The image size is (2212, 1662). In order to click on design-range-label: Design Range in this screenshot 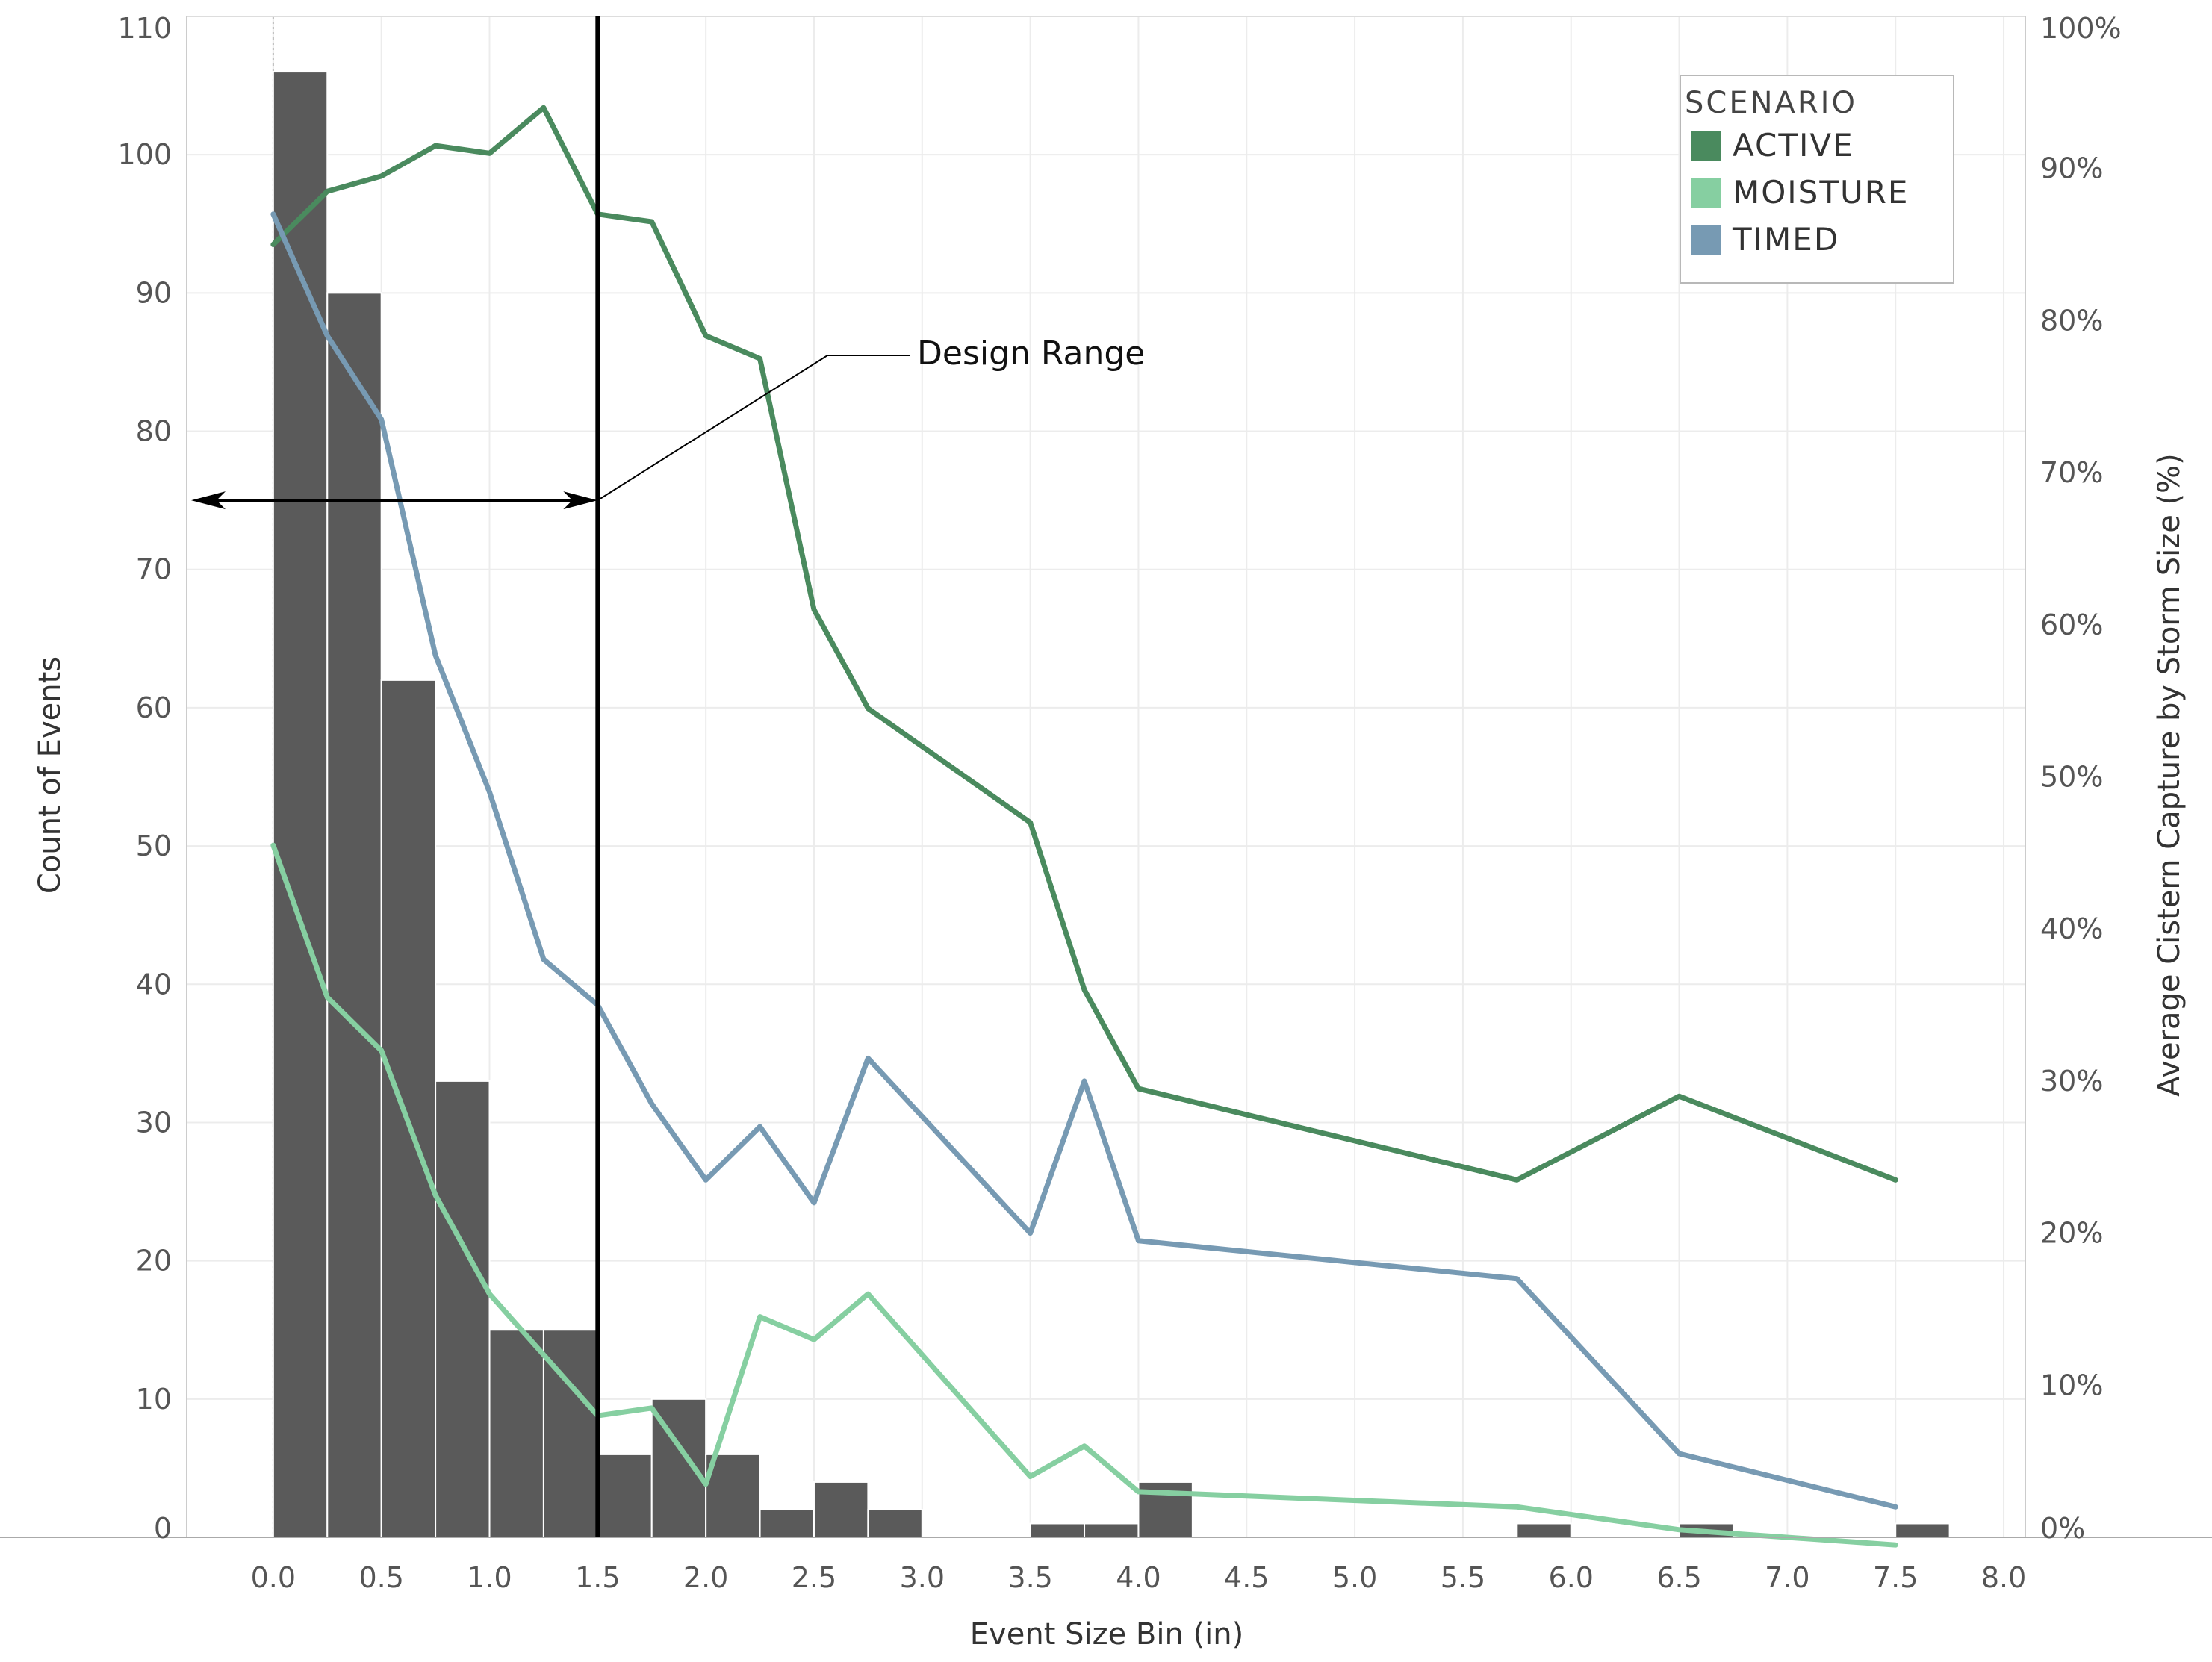, I will do `click(1031, 353)`.